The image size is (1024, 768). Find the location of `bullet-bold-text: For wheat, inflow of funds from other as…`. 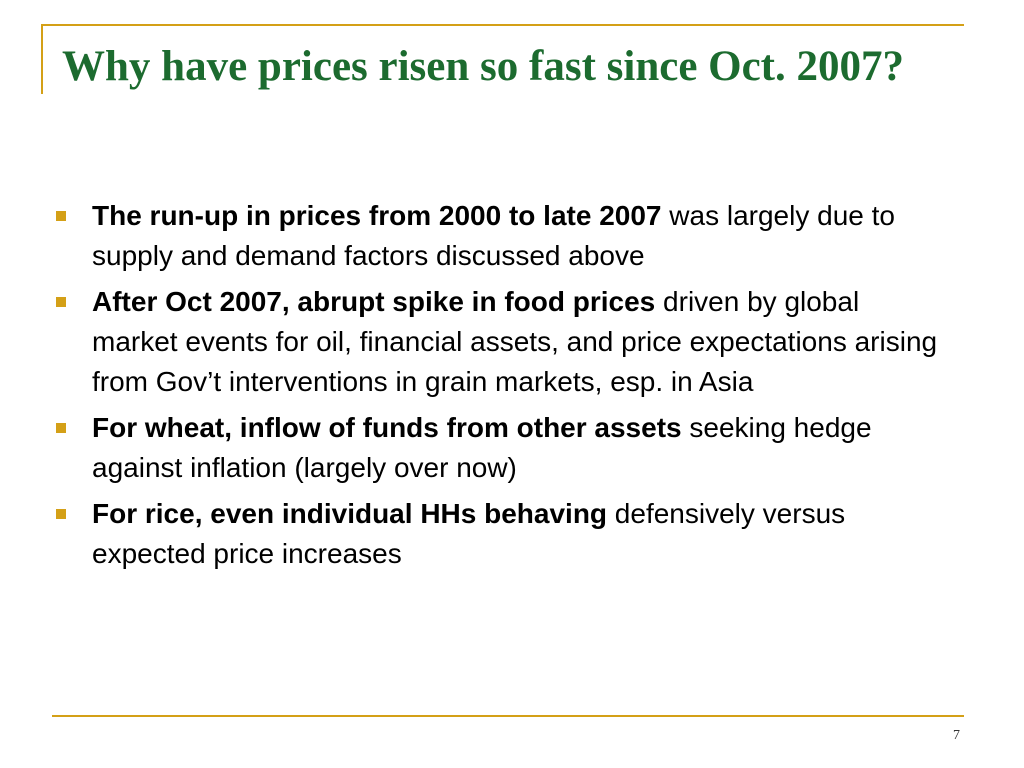

bullet-bold-text: For wheat, inflow of funds from other as… is located at coordinates (387, 427).